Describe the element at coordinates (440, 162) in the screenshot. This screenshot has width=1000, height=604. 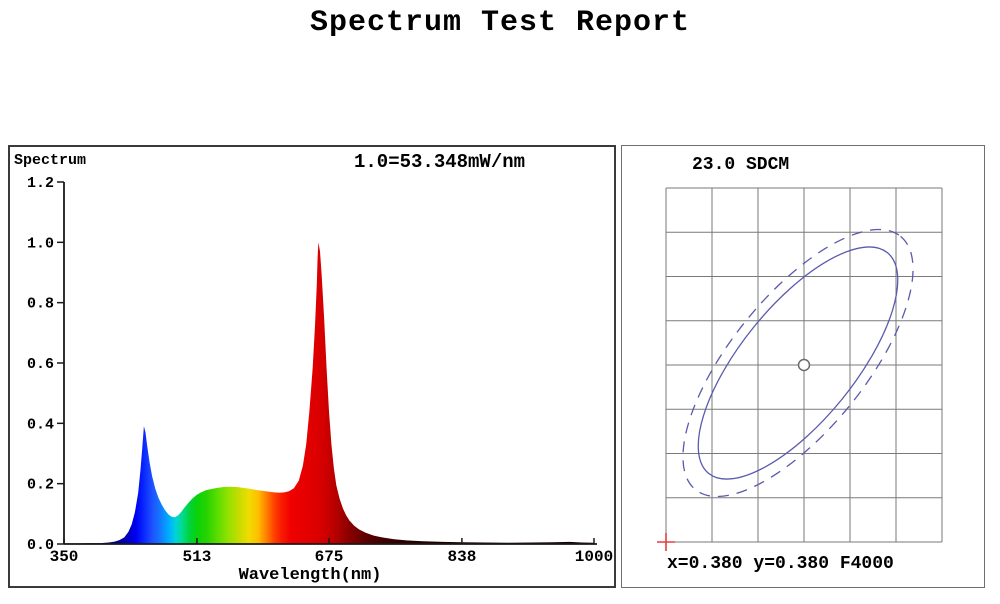
I see `normalization-annotation: 1.0=53.348mW/nm` at that location.